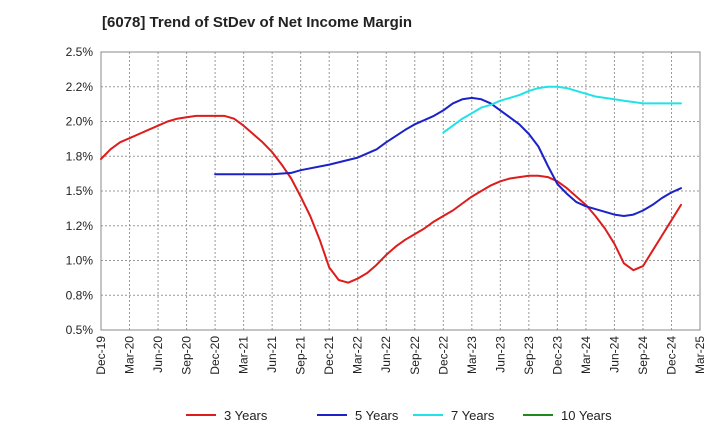 The width and height of the screenshot is (720, 440). Describe the element at coordinates (80, 156) in the screenshot. I see `y-tick-label: 1.8%` at that location.